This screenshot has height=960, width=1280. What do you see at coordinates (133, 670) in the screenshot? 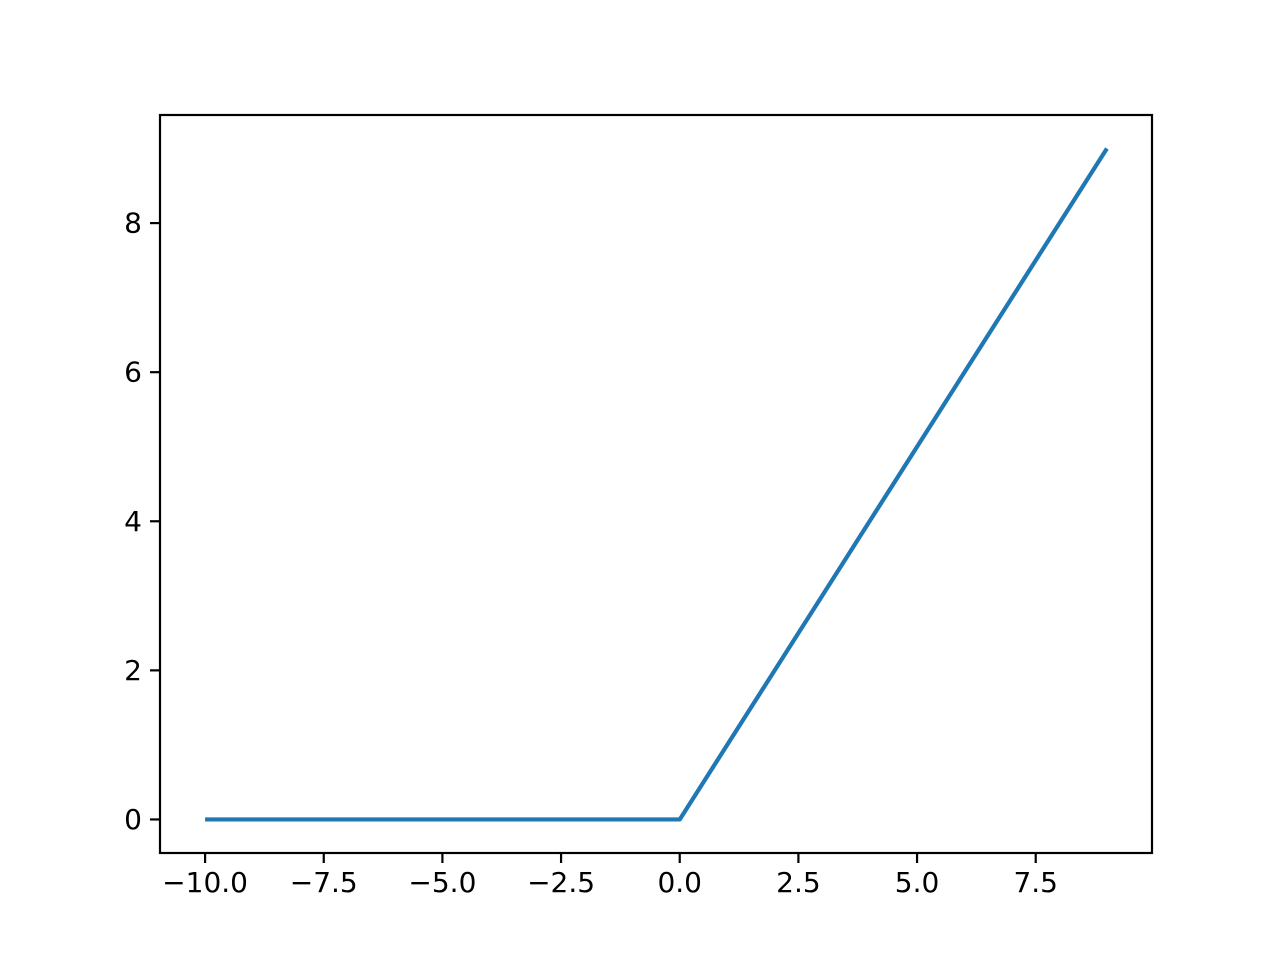
I see `y-tick-label: 2` at bounding box center [133, 670].